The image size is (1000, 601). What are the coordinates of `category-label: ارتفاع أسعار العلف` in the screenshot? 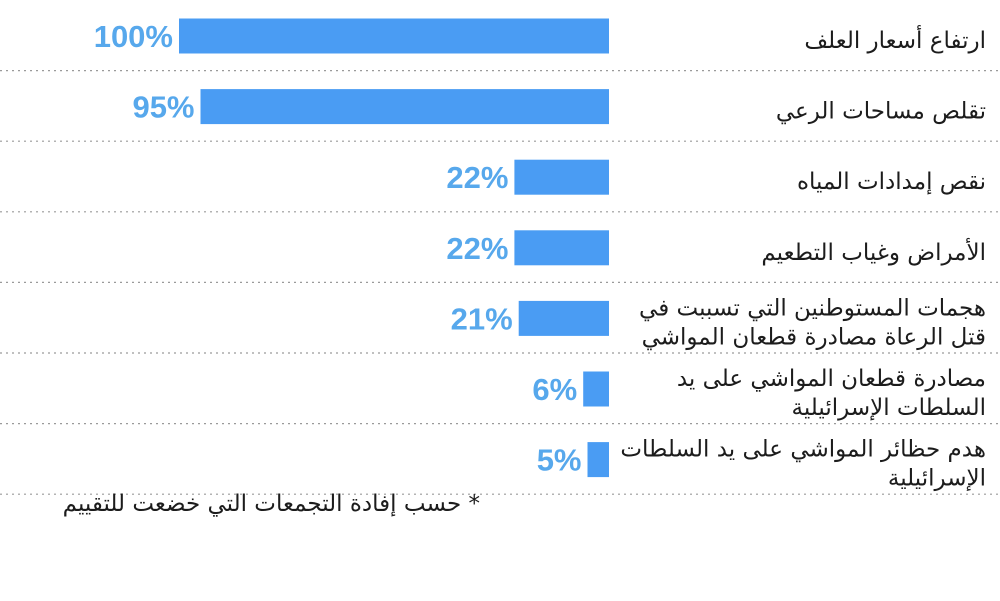 It's located at (895, 39).